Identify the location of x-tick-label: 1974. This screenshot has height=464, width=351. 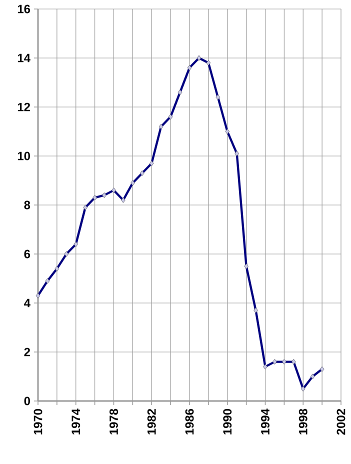
(76, 421).